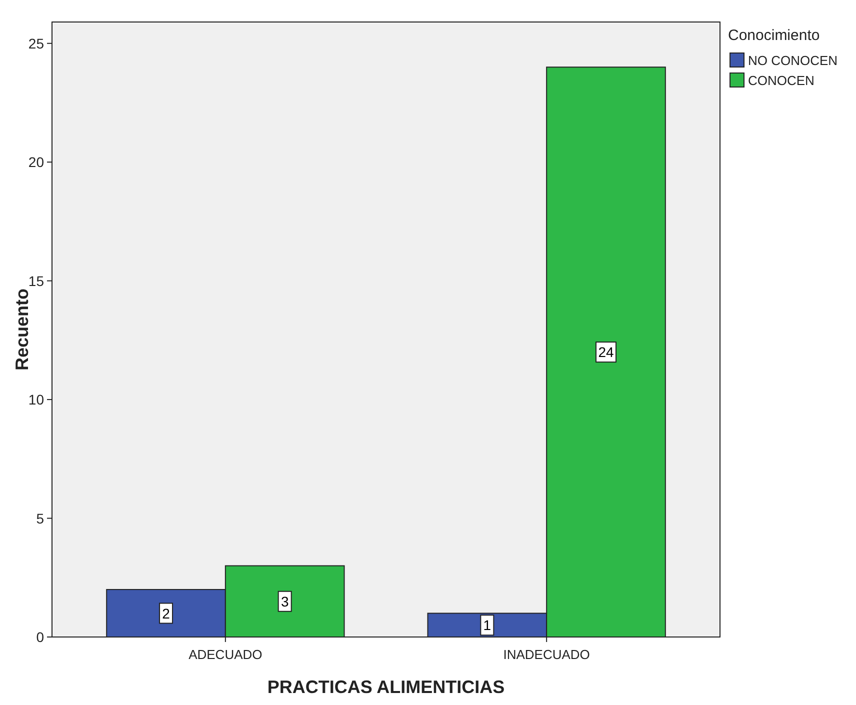 This screenshot has width=856, height=705. I want to click on y-tick-label: 15, so click(36, 280).